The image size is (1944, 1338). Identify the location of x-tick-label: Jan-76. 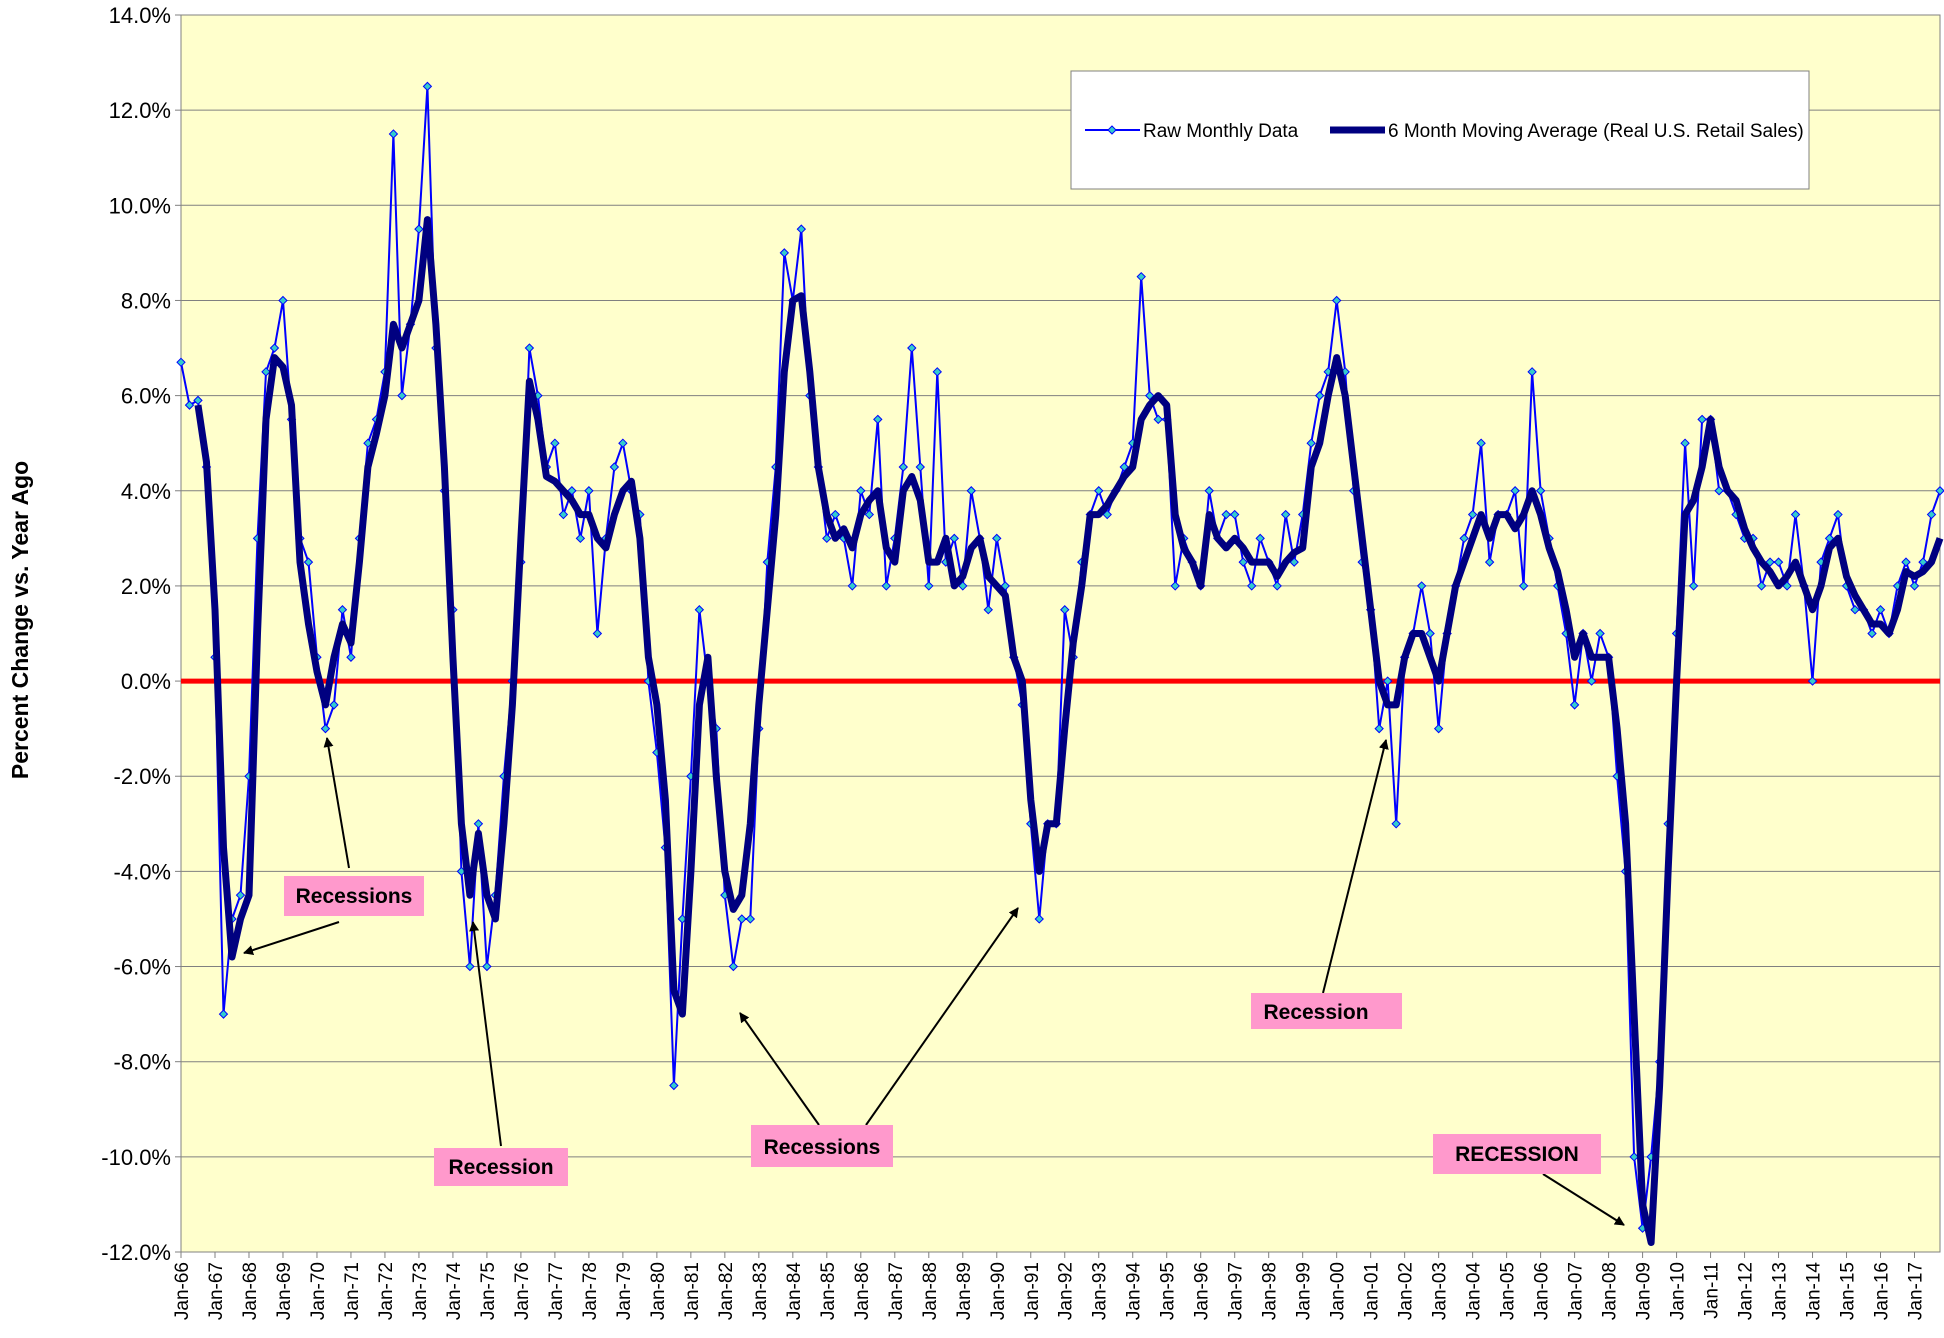
(522, 1291).